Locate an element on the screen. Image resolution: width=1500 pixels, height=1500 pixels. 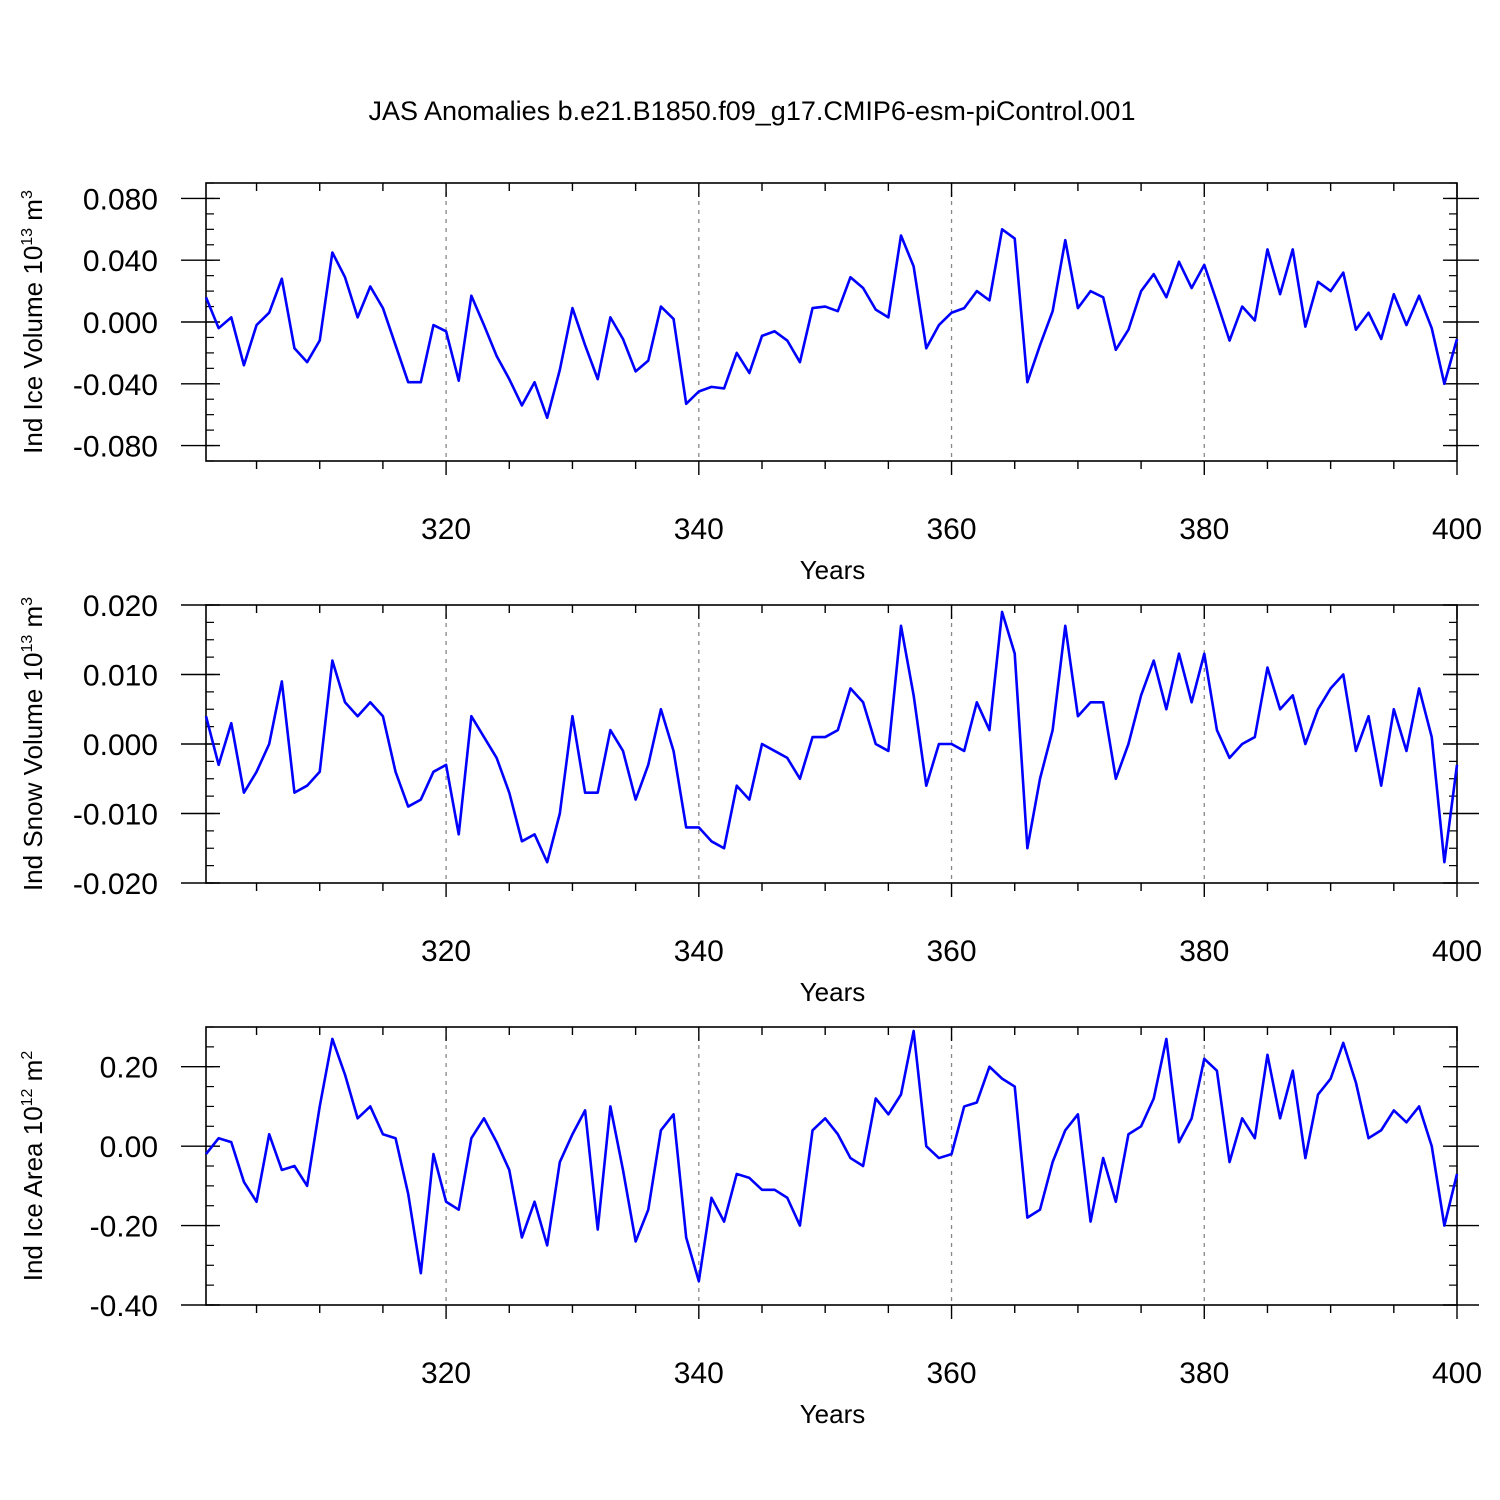
y-tick-label: -0.040 is located at coordinates (115, 385).